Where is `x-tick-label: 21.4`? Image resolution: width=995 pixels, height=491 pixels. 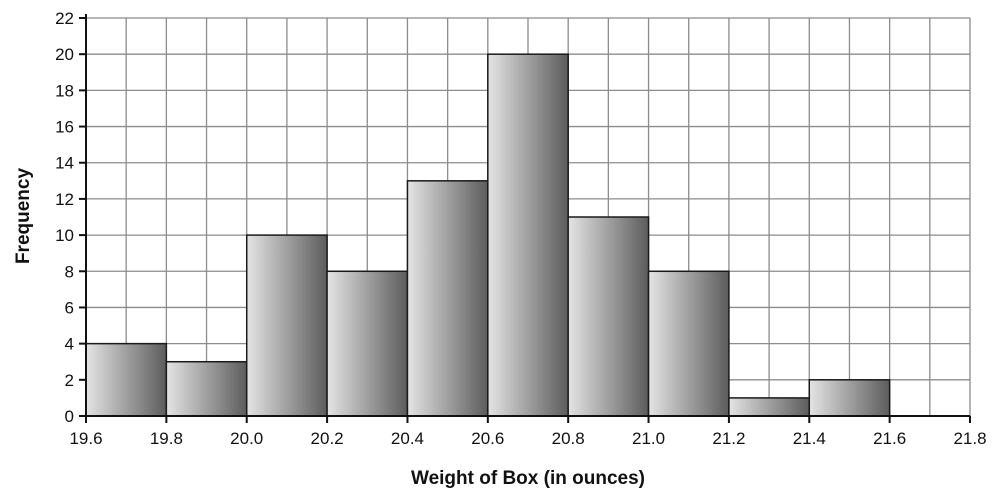
x-tick-label: 21.4 is located at coordinates (809, 438).